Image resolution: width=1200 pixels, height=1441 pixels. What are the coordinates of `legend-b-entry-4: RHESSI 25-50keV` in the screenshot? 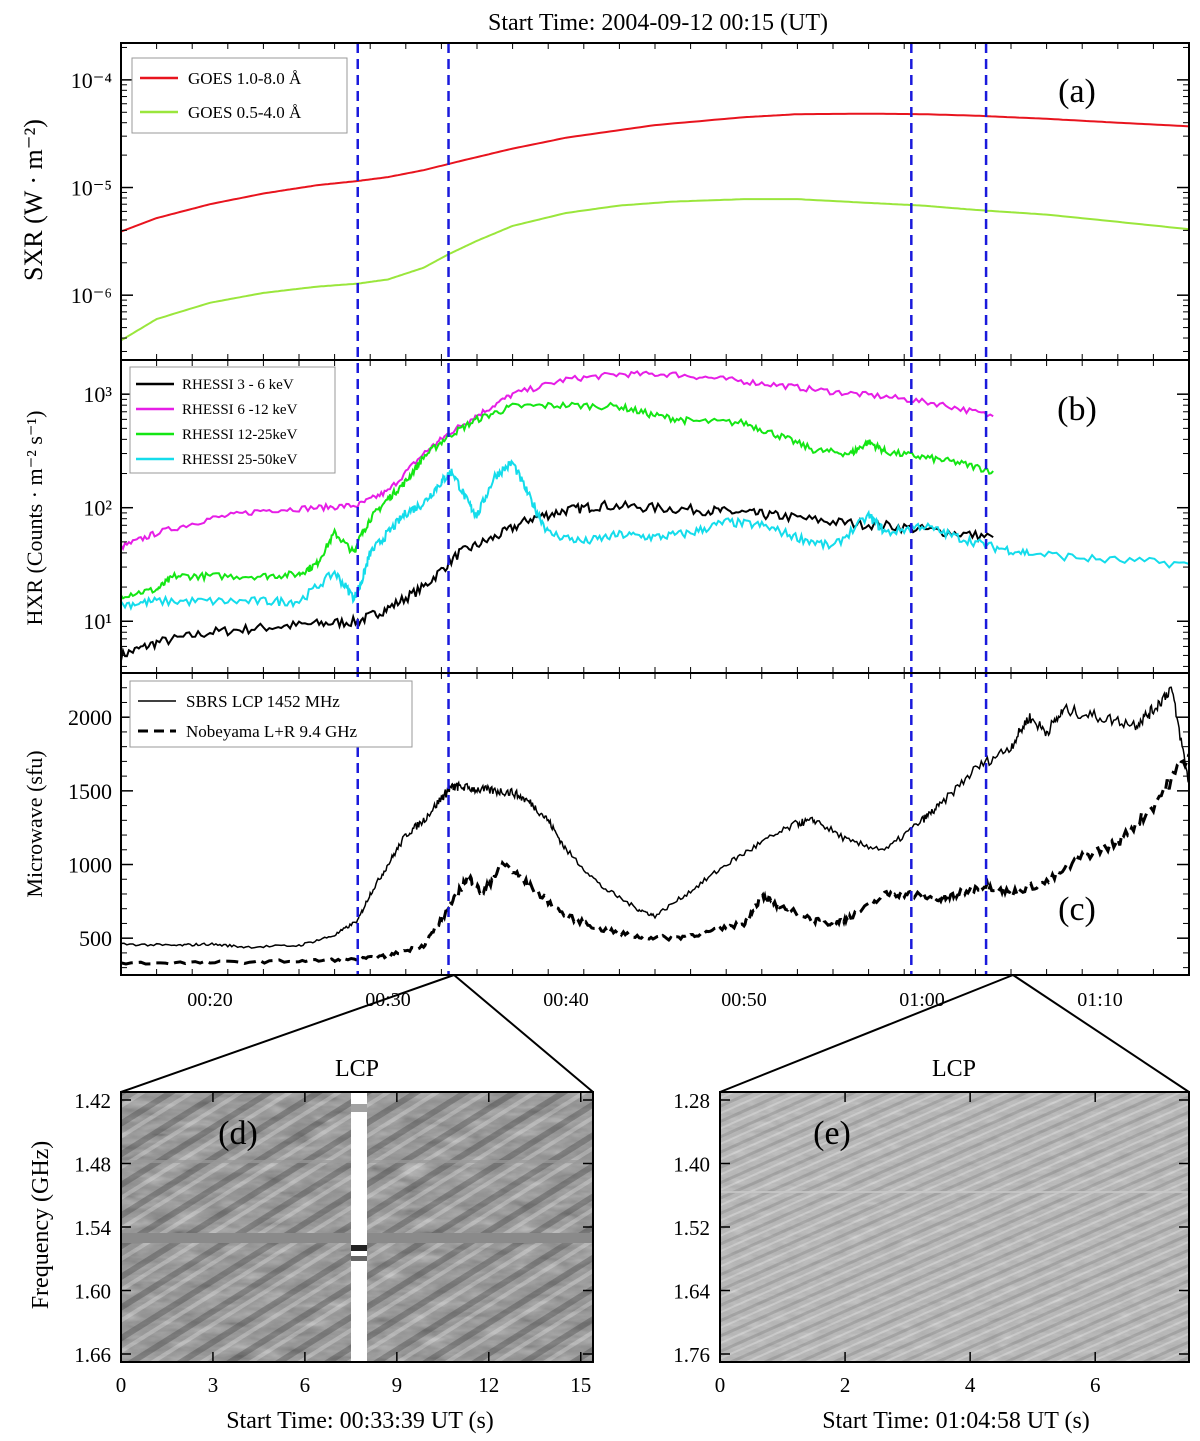 It's located at (240, 460).